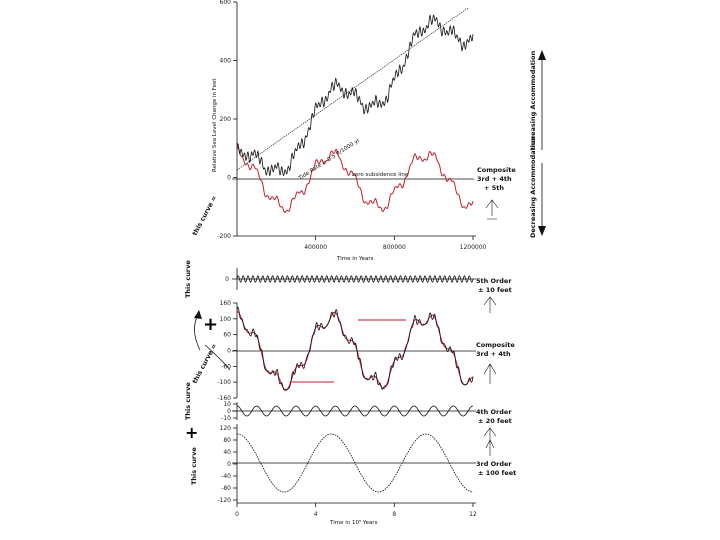 The width and height of the screenshot is (720, 540). I want to click on top-composite-label-1: Composite, so click(496, 170).